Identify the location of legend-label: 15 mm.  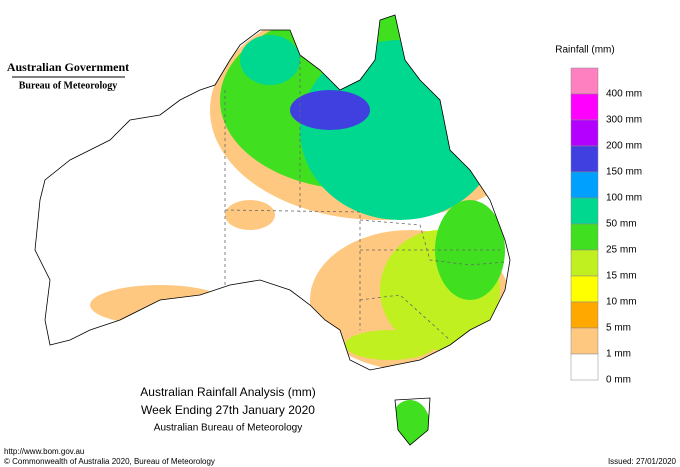
(621, 276).